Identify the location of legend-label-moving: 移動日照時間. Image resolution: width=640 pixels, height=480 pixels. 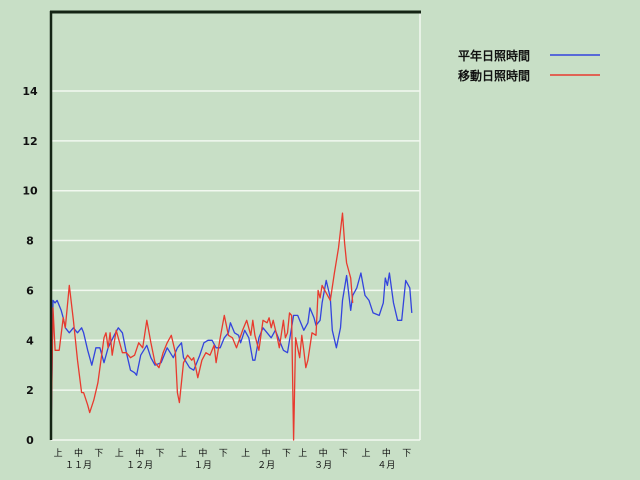
(494, 75).